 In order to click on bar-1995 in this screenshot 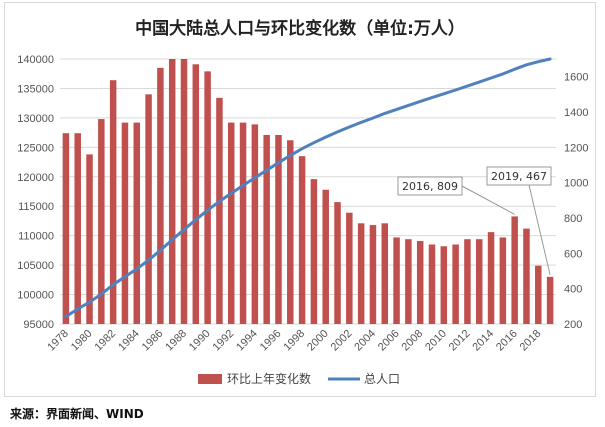, I will do `click(266, 229)`.